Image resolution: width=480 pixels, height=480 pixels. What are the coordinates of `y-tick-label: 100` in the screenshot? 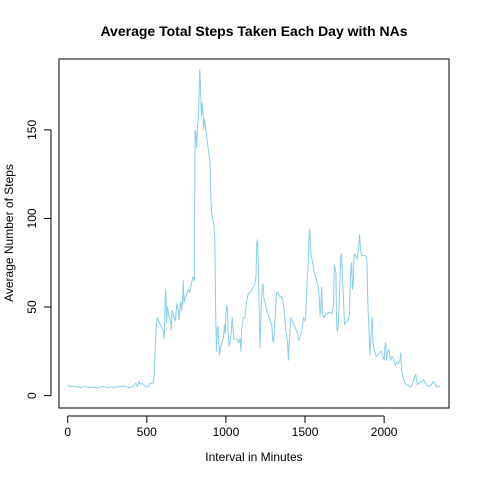 It's located at (32, 218).